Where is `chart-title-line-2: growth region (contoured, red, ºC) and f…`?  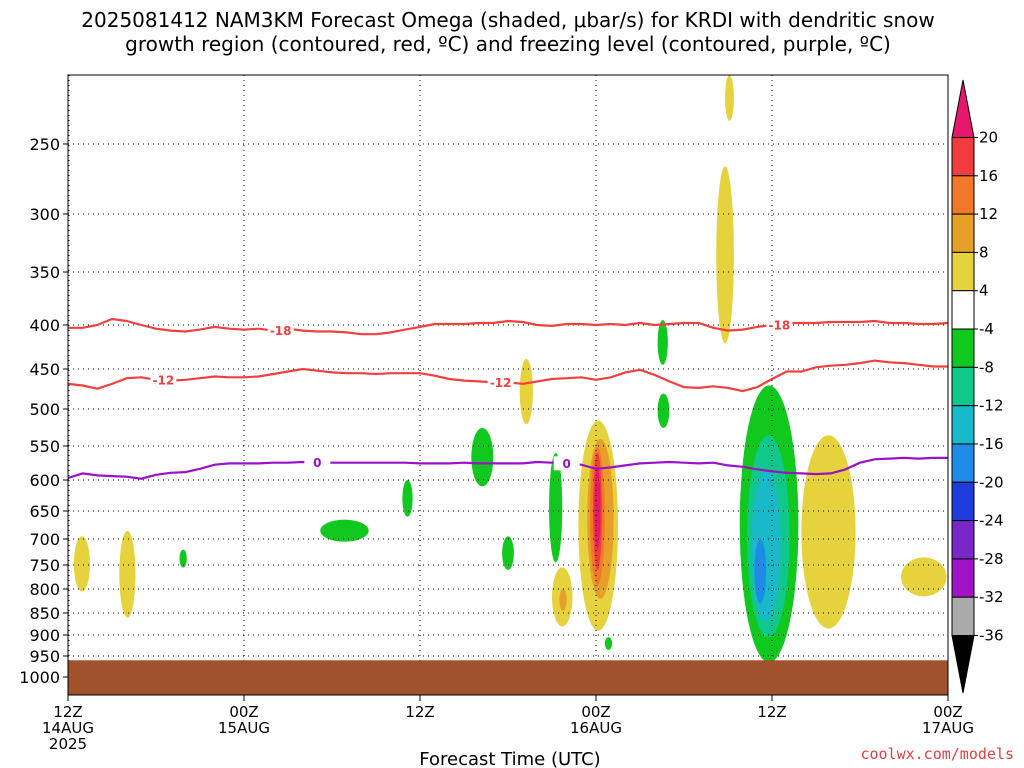
chart-title-line-2: growth region (contoured, red, ºC) and f… is located at coordinates (508, 44).